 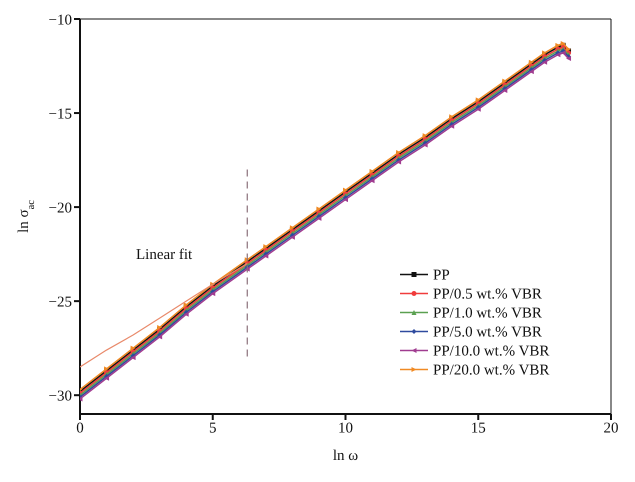 I want to click on x-tick-label: 0, so click(x=80, y=428).